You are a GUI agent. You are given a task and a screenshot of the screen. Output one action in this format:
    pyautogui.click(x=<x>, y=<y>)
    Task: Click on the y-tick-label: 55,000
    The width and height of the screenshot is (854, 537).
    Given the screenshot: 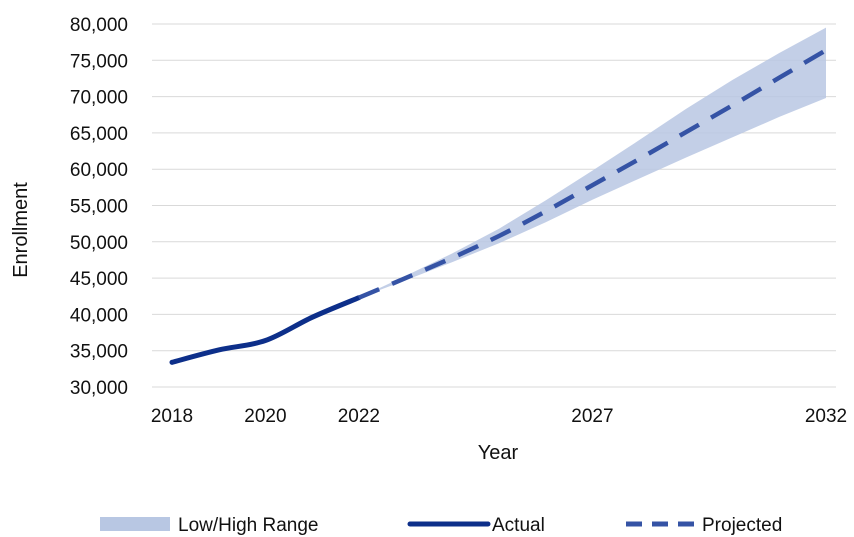 What is the action you would take?
    pyautogui.click(x=99, y=207)
    